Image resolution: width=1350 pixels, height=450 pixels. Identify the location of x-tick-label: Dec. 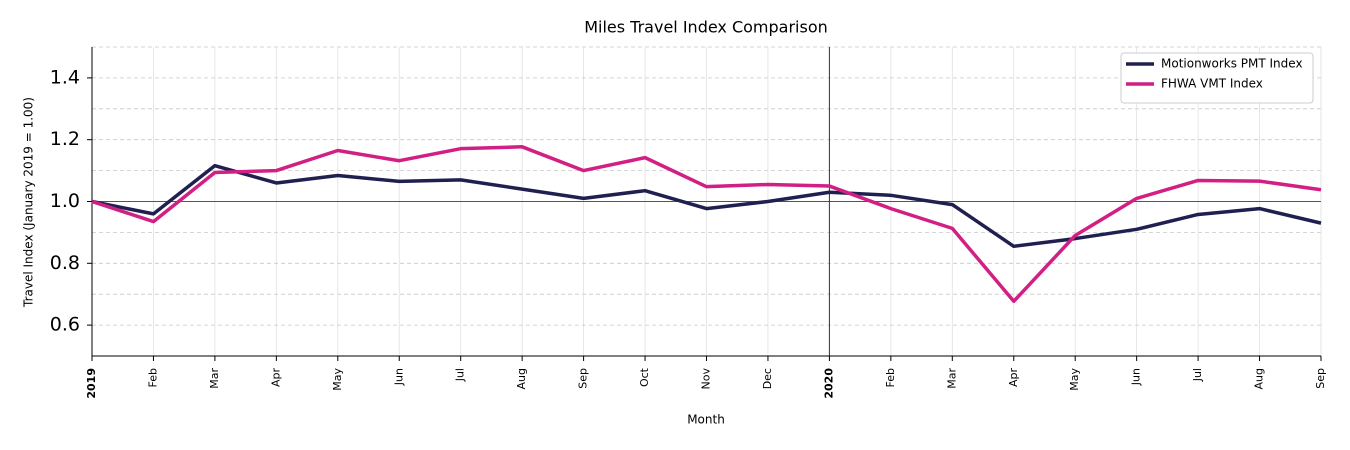
(767, 378).